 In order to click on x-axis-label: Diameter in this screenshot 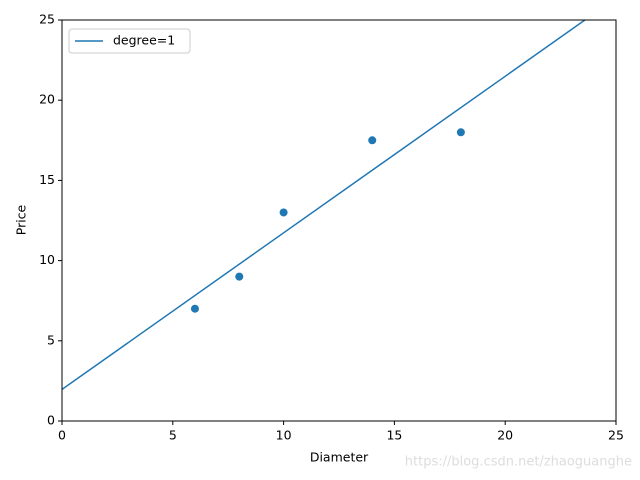, I will do `click(339, 457)`.